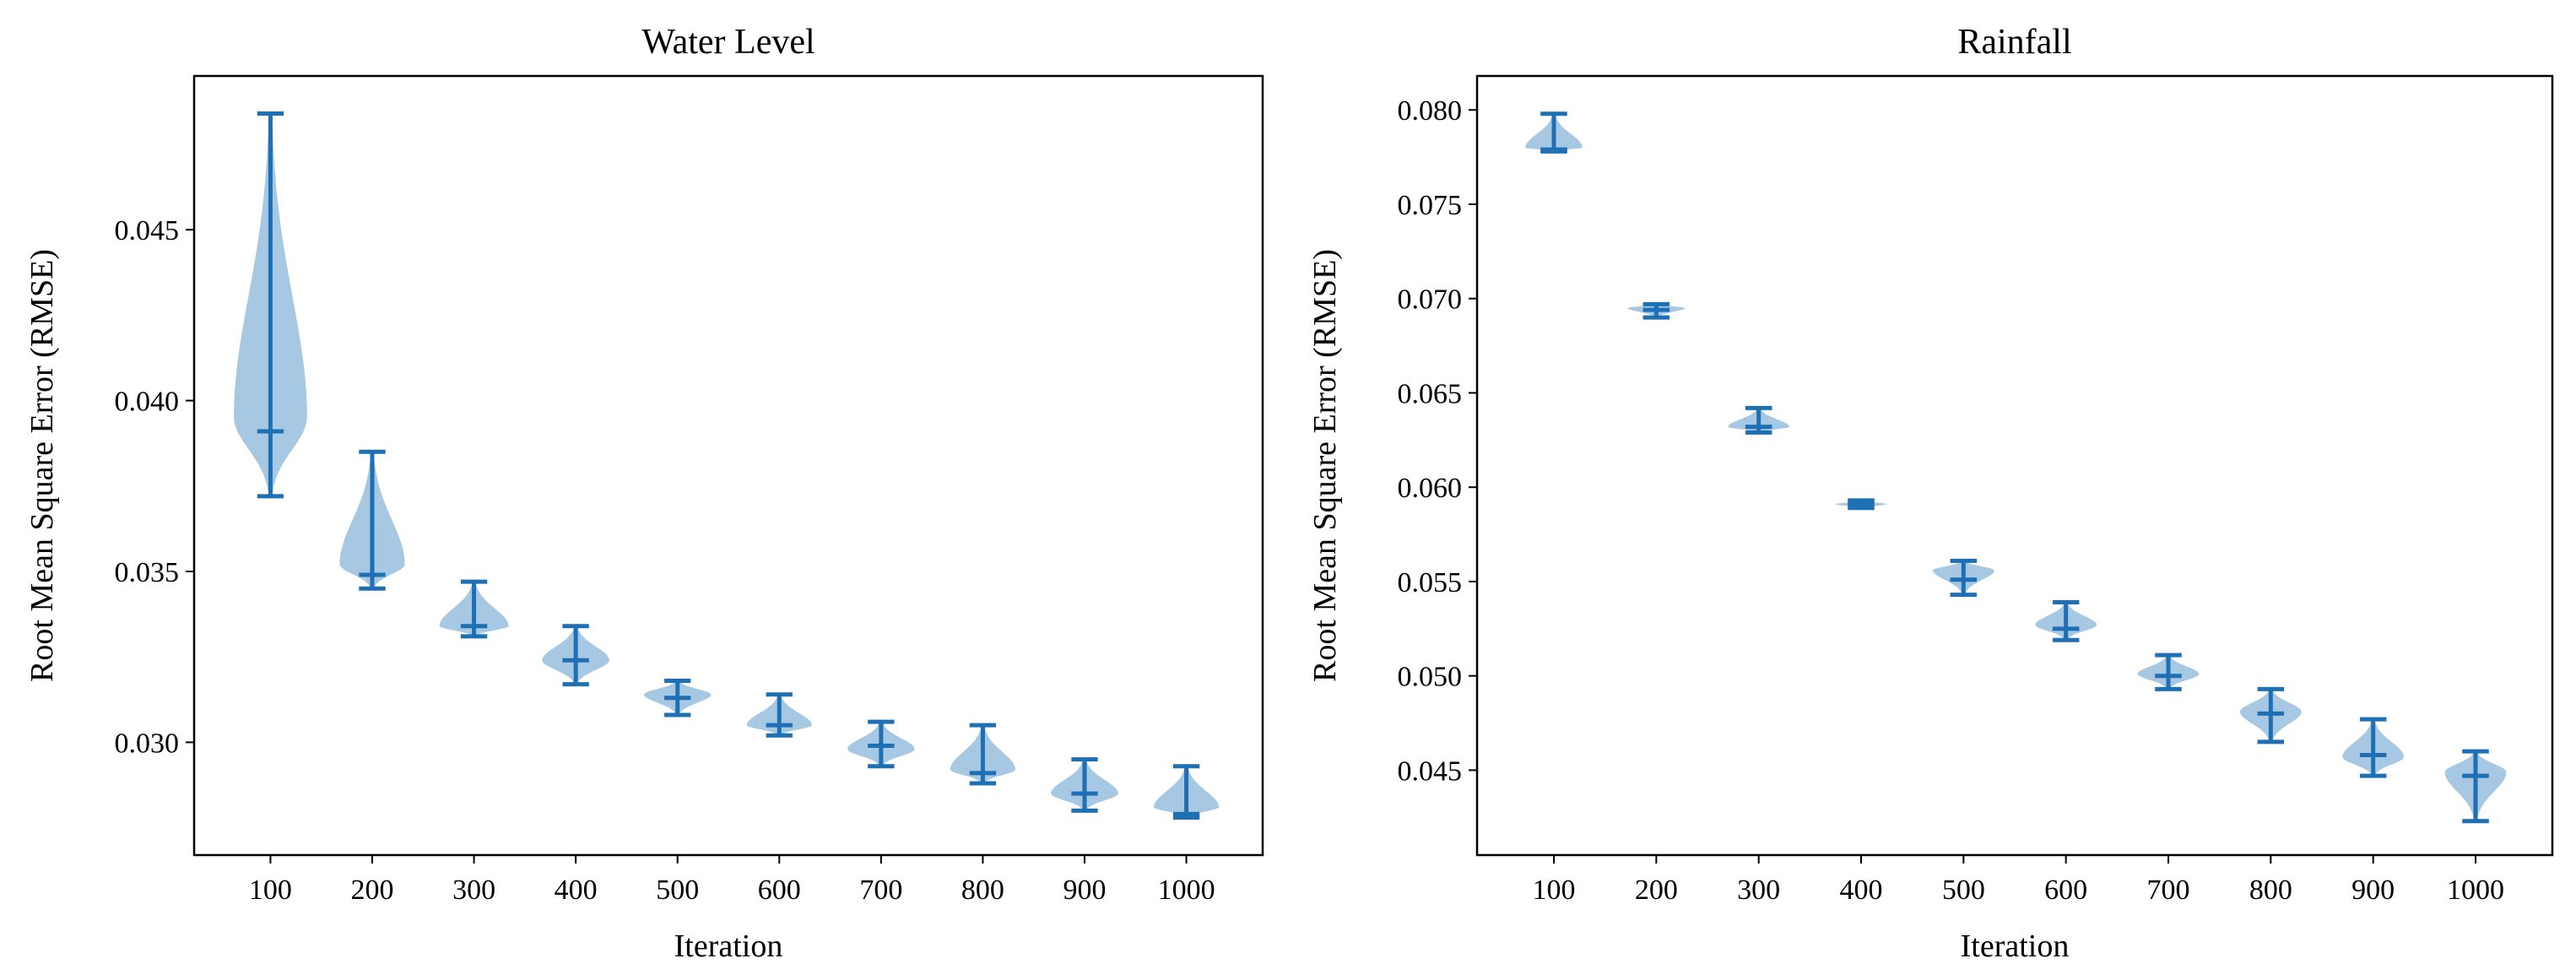  Describe the element at coordinates (154, 487) in the screenshot. I see `y-axis: 0.030 0.035 0.040 0.045` at that location.